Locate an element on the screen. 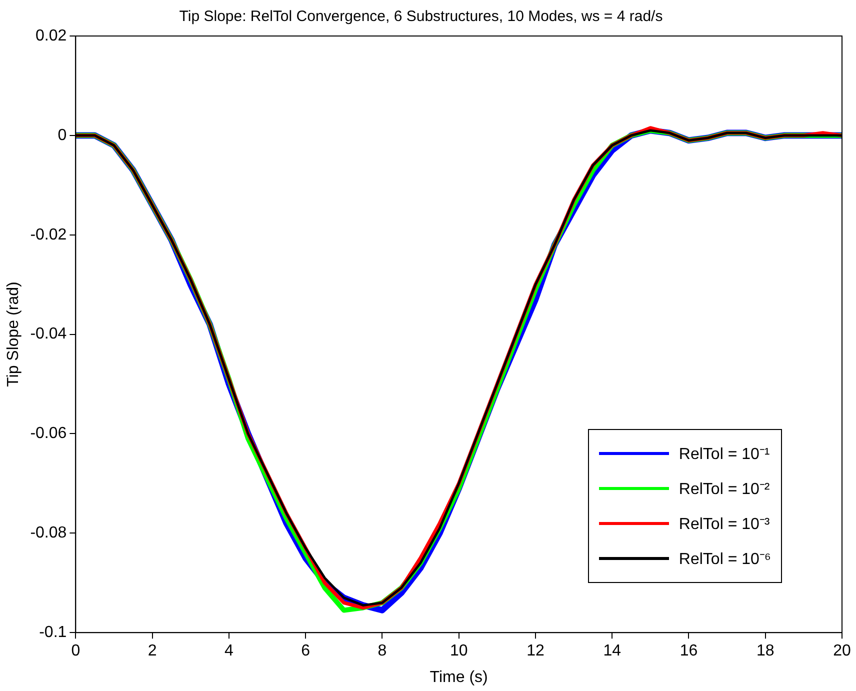  y-tick-label: 0.02 is located at coordinates (51, 35).